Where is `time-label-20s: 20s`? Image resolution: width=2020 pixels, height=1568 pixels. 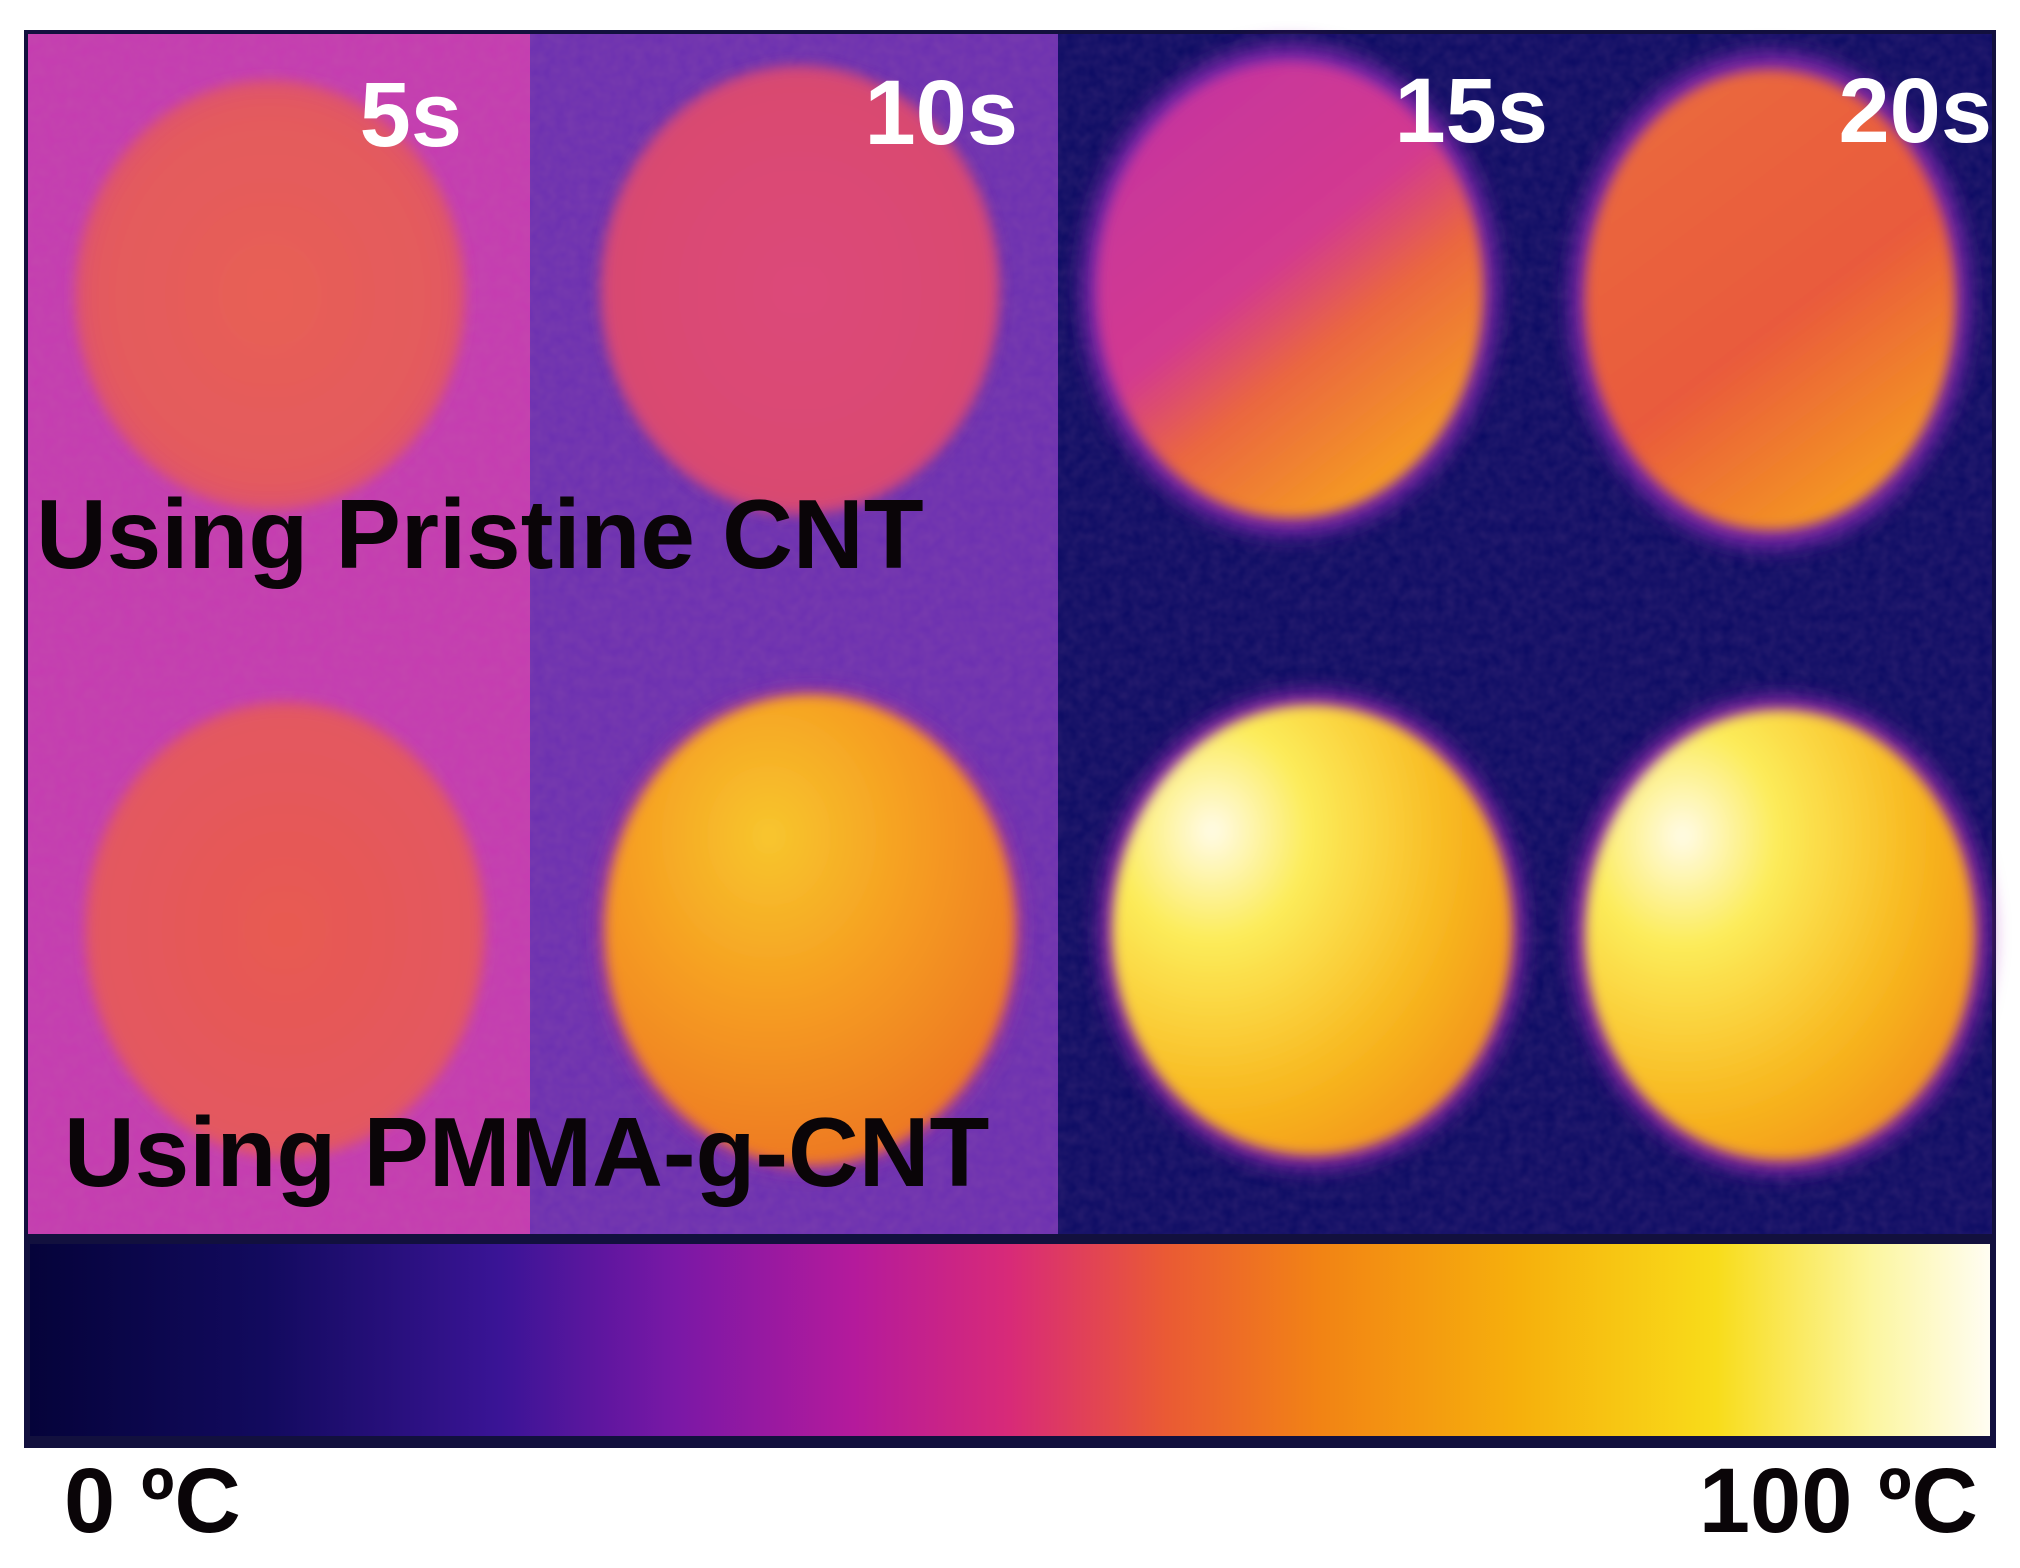 time-label-20s: 20s is located at coordinates (1916, 111).